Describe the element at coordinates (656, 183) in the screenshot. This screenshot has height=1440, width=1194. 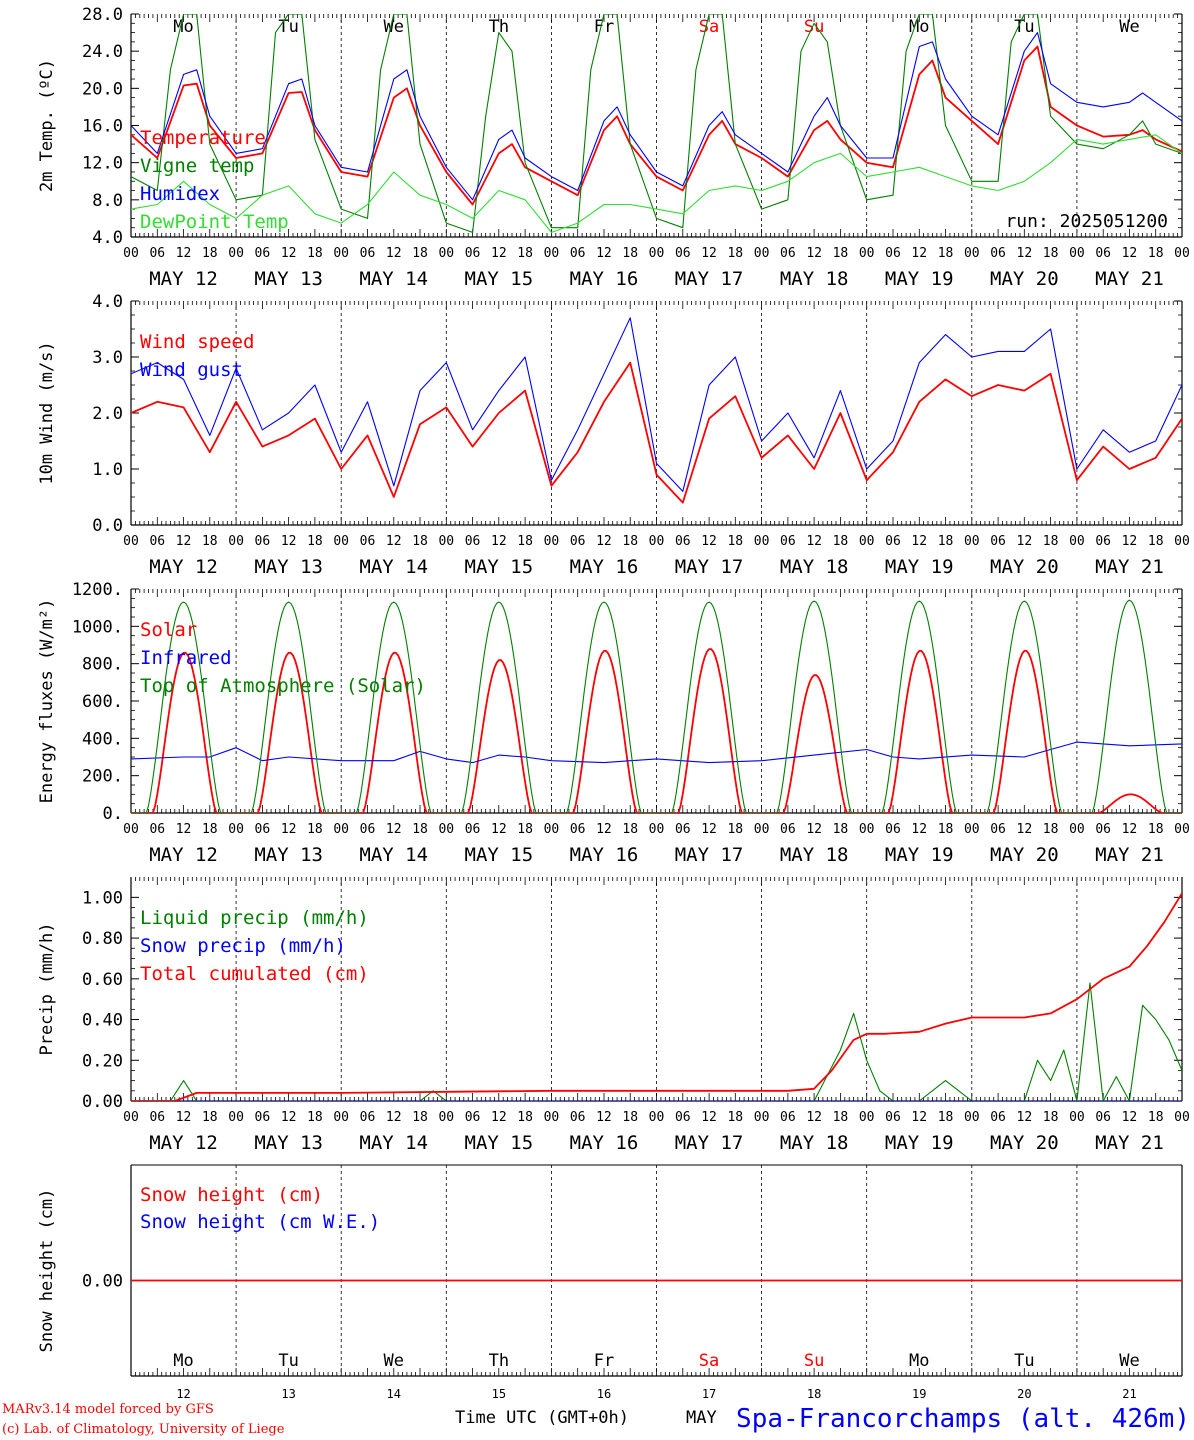
I see `series-dewpoint-temp` at that location.